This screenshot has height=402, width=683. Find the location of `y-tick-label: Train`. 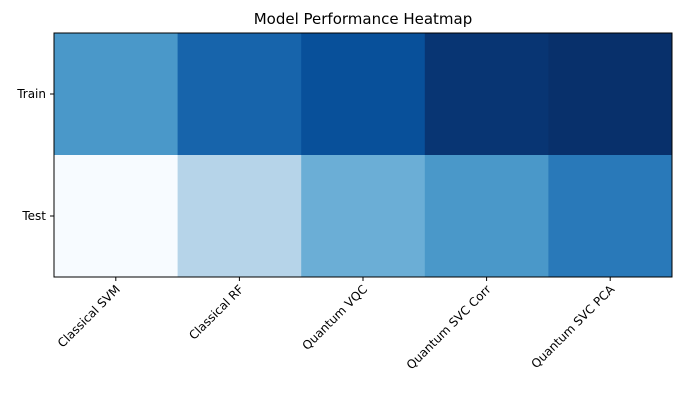

y-tick-label: Train is located at coordinates (31, 94).